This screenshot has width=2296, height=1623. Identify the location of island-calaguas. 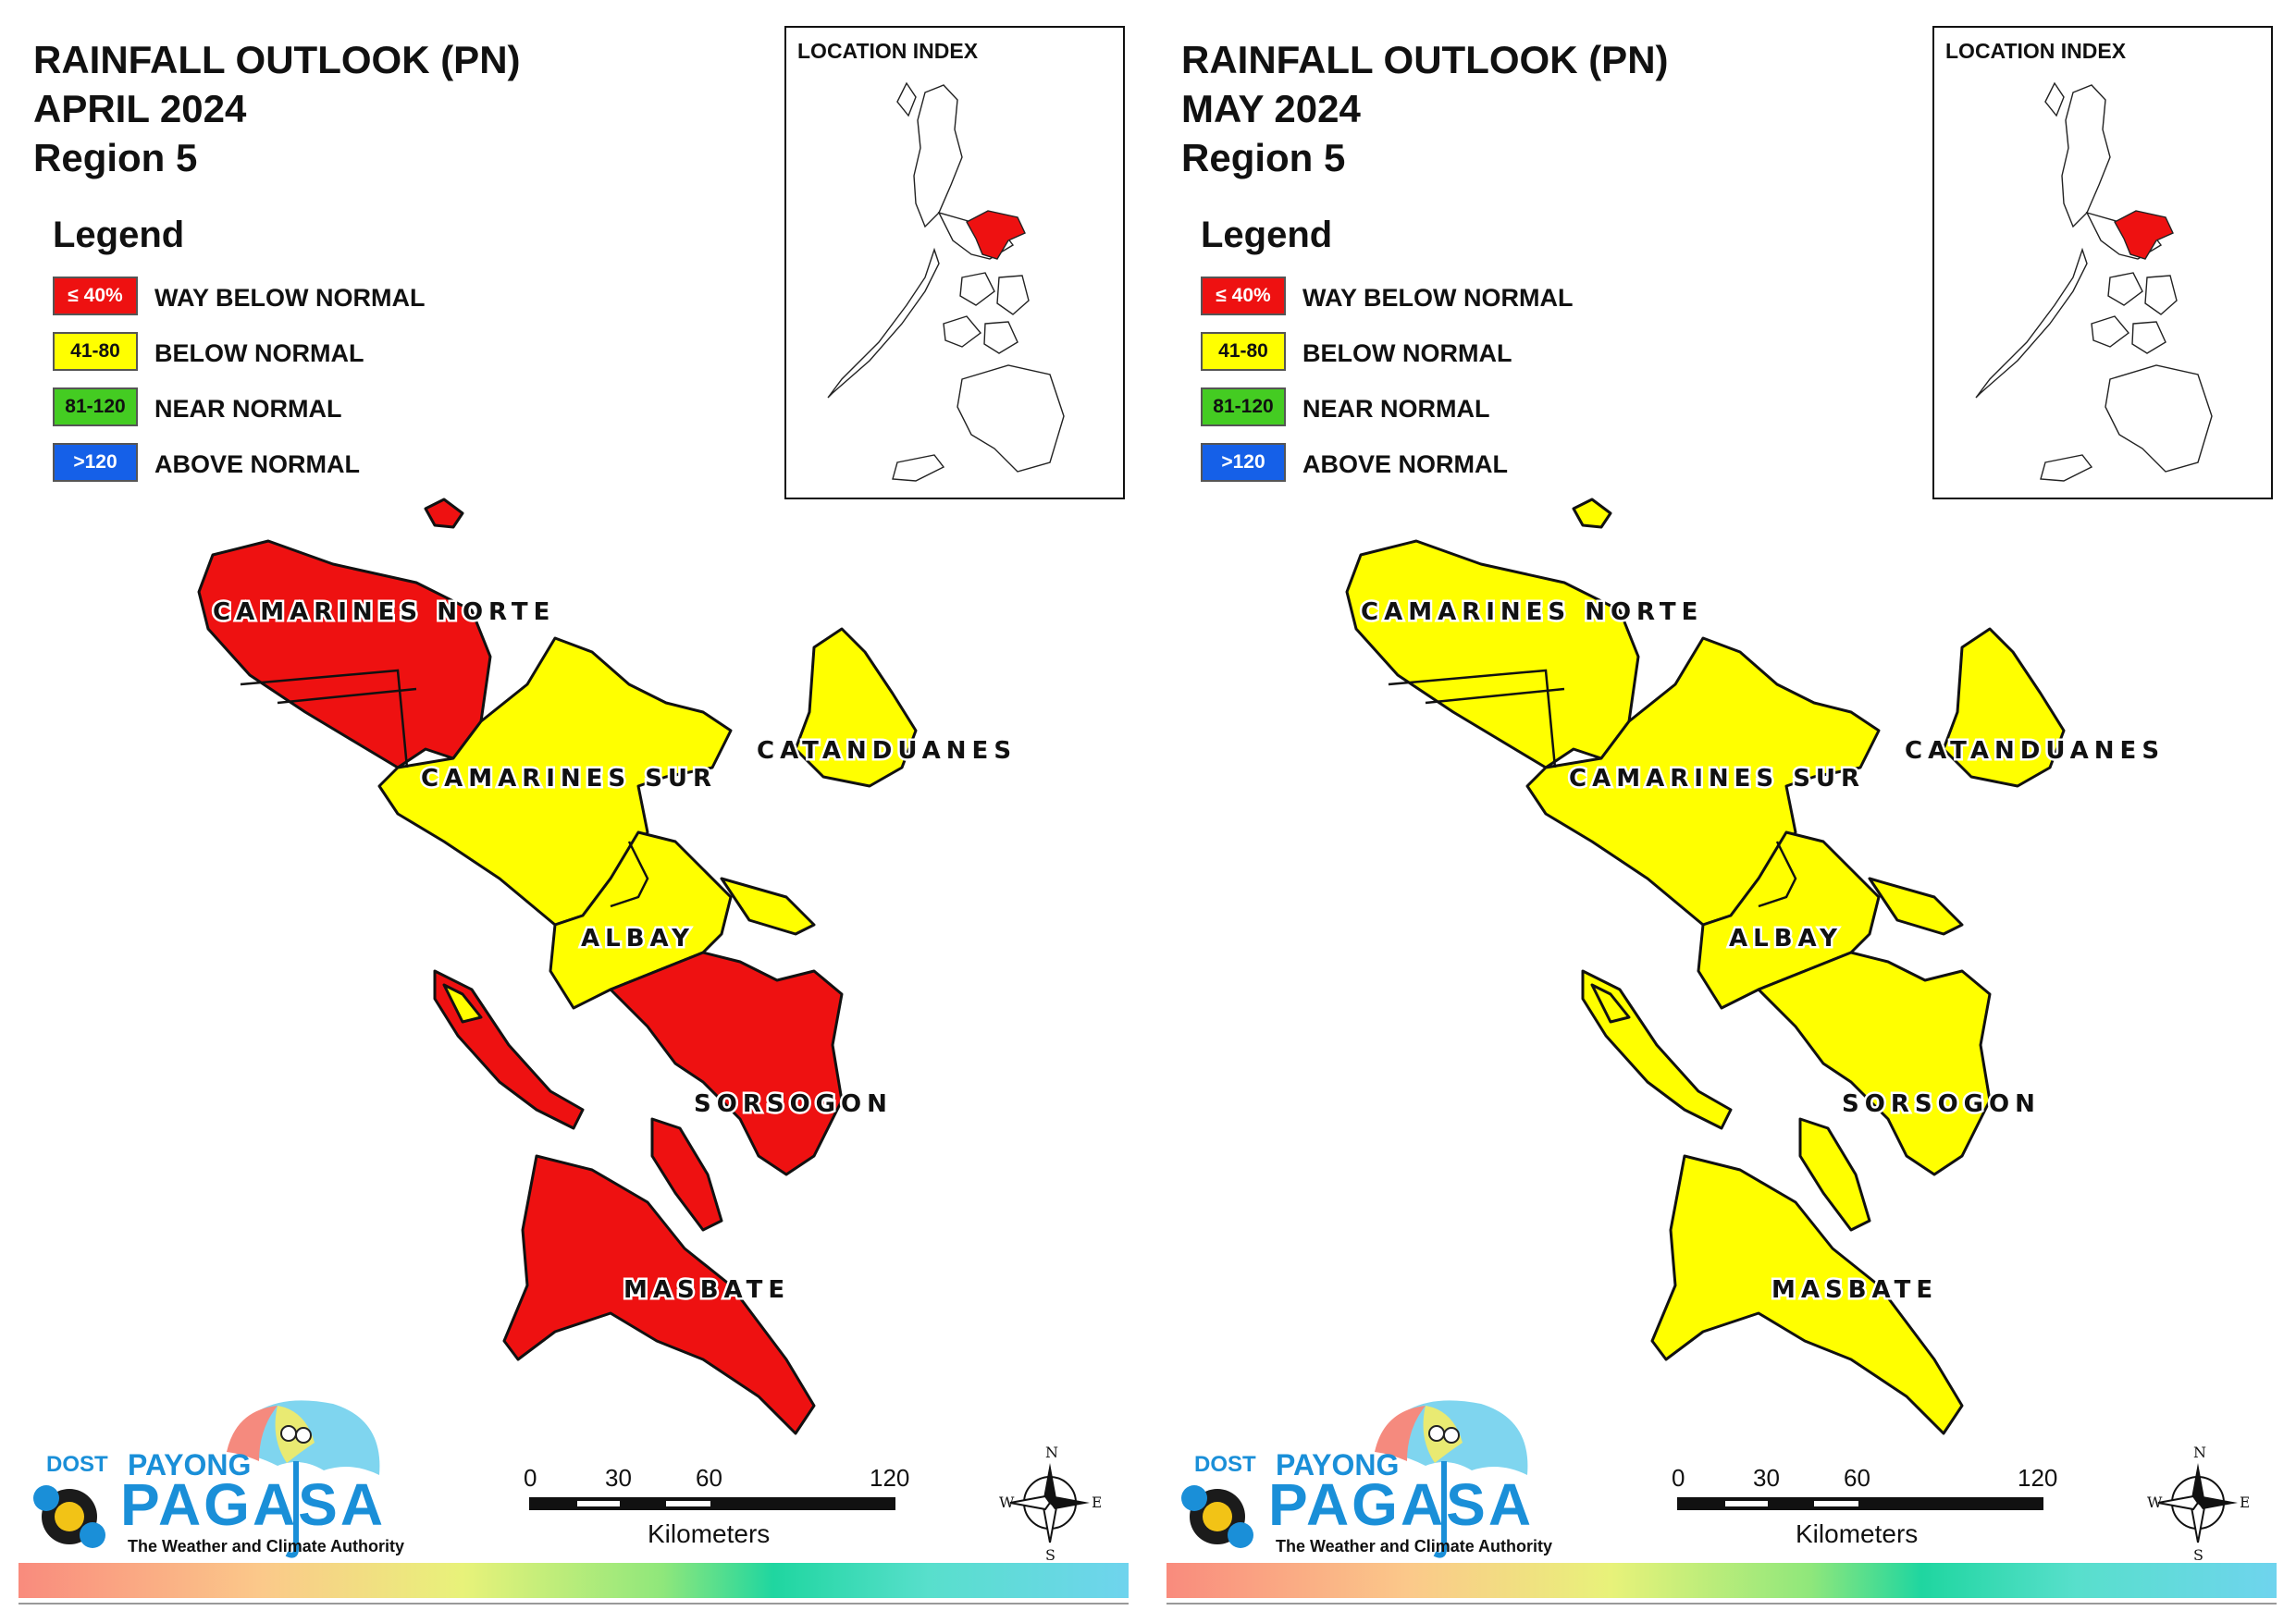
(1592, 513).